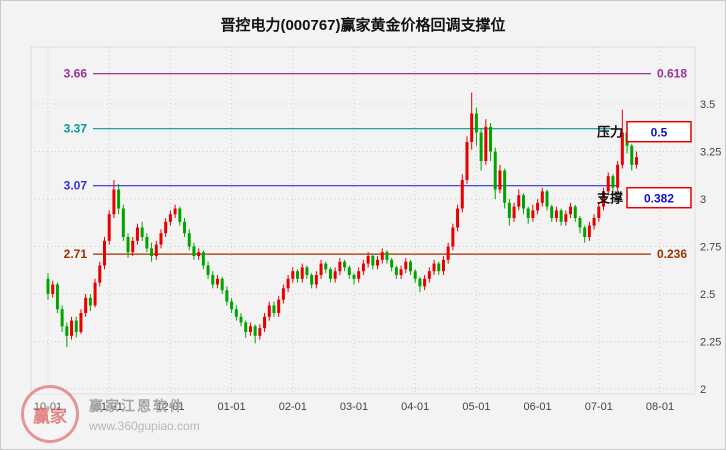 The image size is (726, 450). Describe the element at coordinates (363, 25) in the screenshot. I see `chart-title: 晋控电力(000767)赢家黄金价格回调支撑位` at that location.